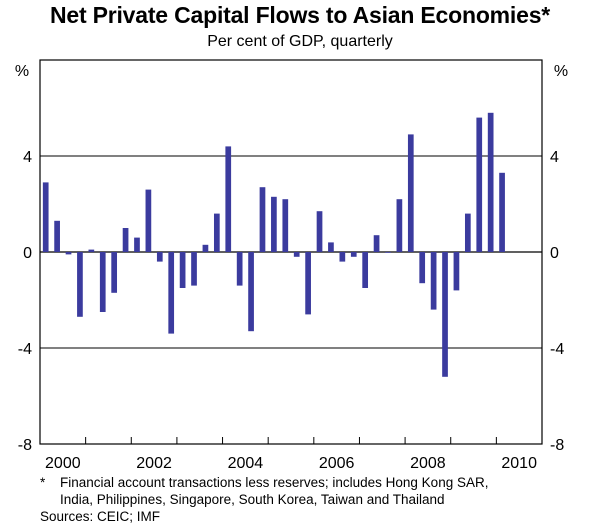 This screenshot has width=600, height=532. Describe the element at coordinates (554, 253) in the screenshot. I see `y-tick-label-right: 0` at that location.